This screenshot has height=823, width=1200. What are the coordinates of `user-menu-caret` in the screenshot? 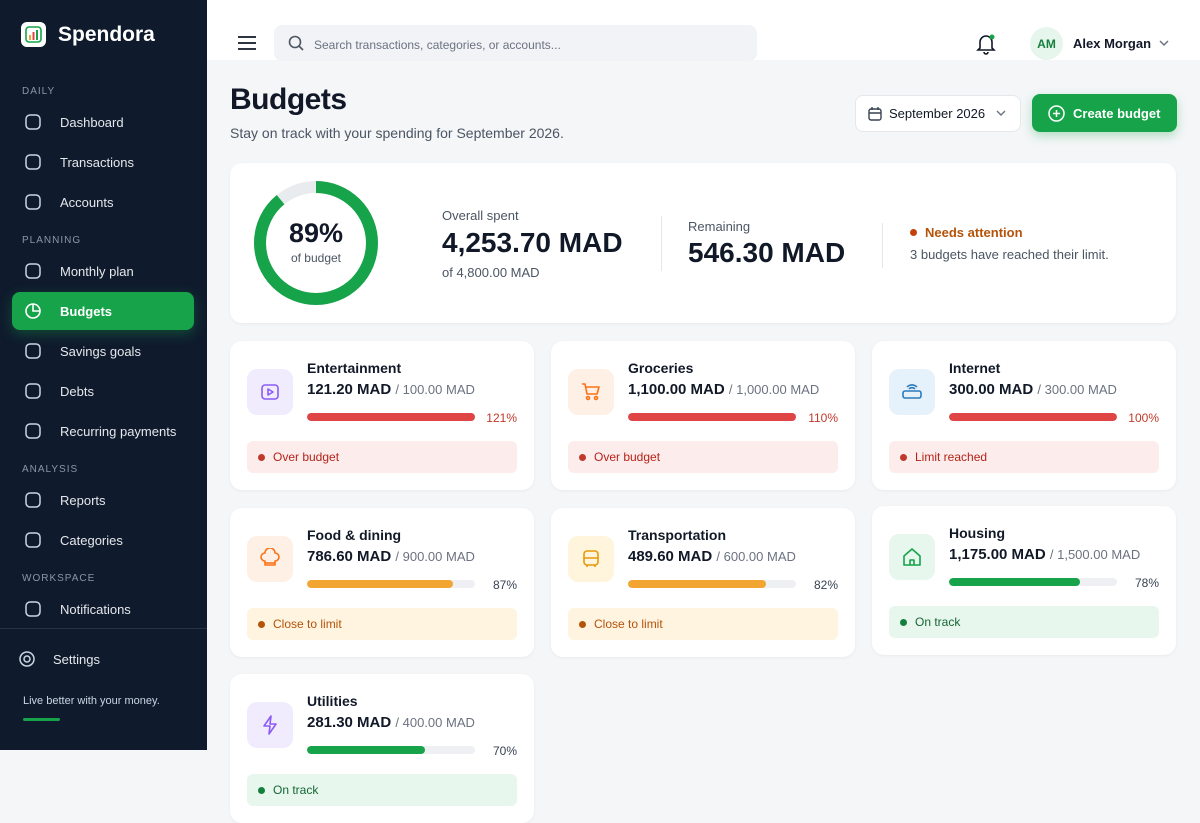 It's located at (1164, 43).